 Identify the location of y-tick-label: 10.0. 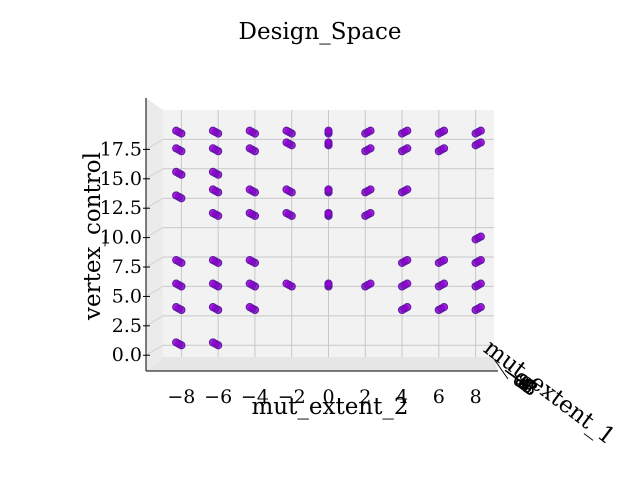
(121, 238).